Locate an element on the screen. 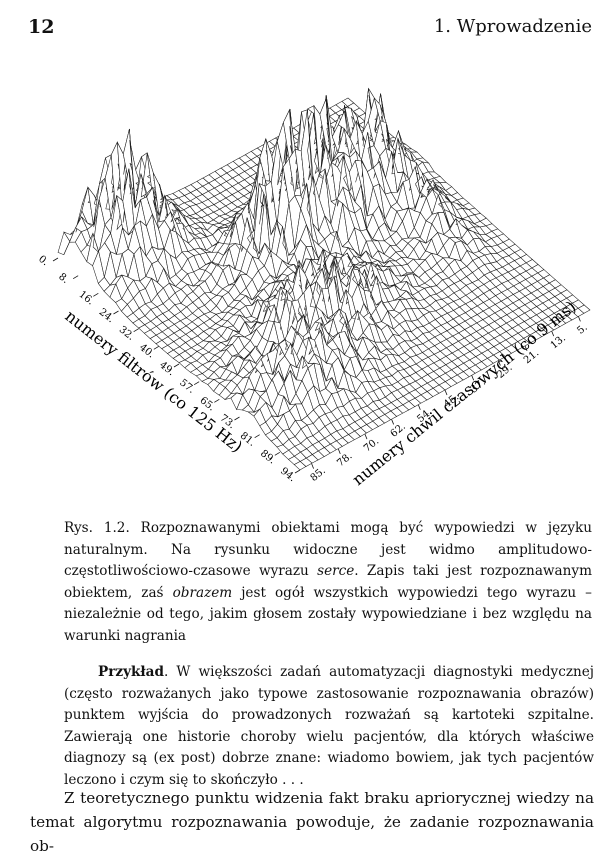 The height and width of the screenshot is (868, 600). caption-word-serce: serce is located at coordinates (336, 571).